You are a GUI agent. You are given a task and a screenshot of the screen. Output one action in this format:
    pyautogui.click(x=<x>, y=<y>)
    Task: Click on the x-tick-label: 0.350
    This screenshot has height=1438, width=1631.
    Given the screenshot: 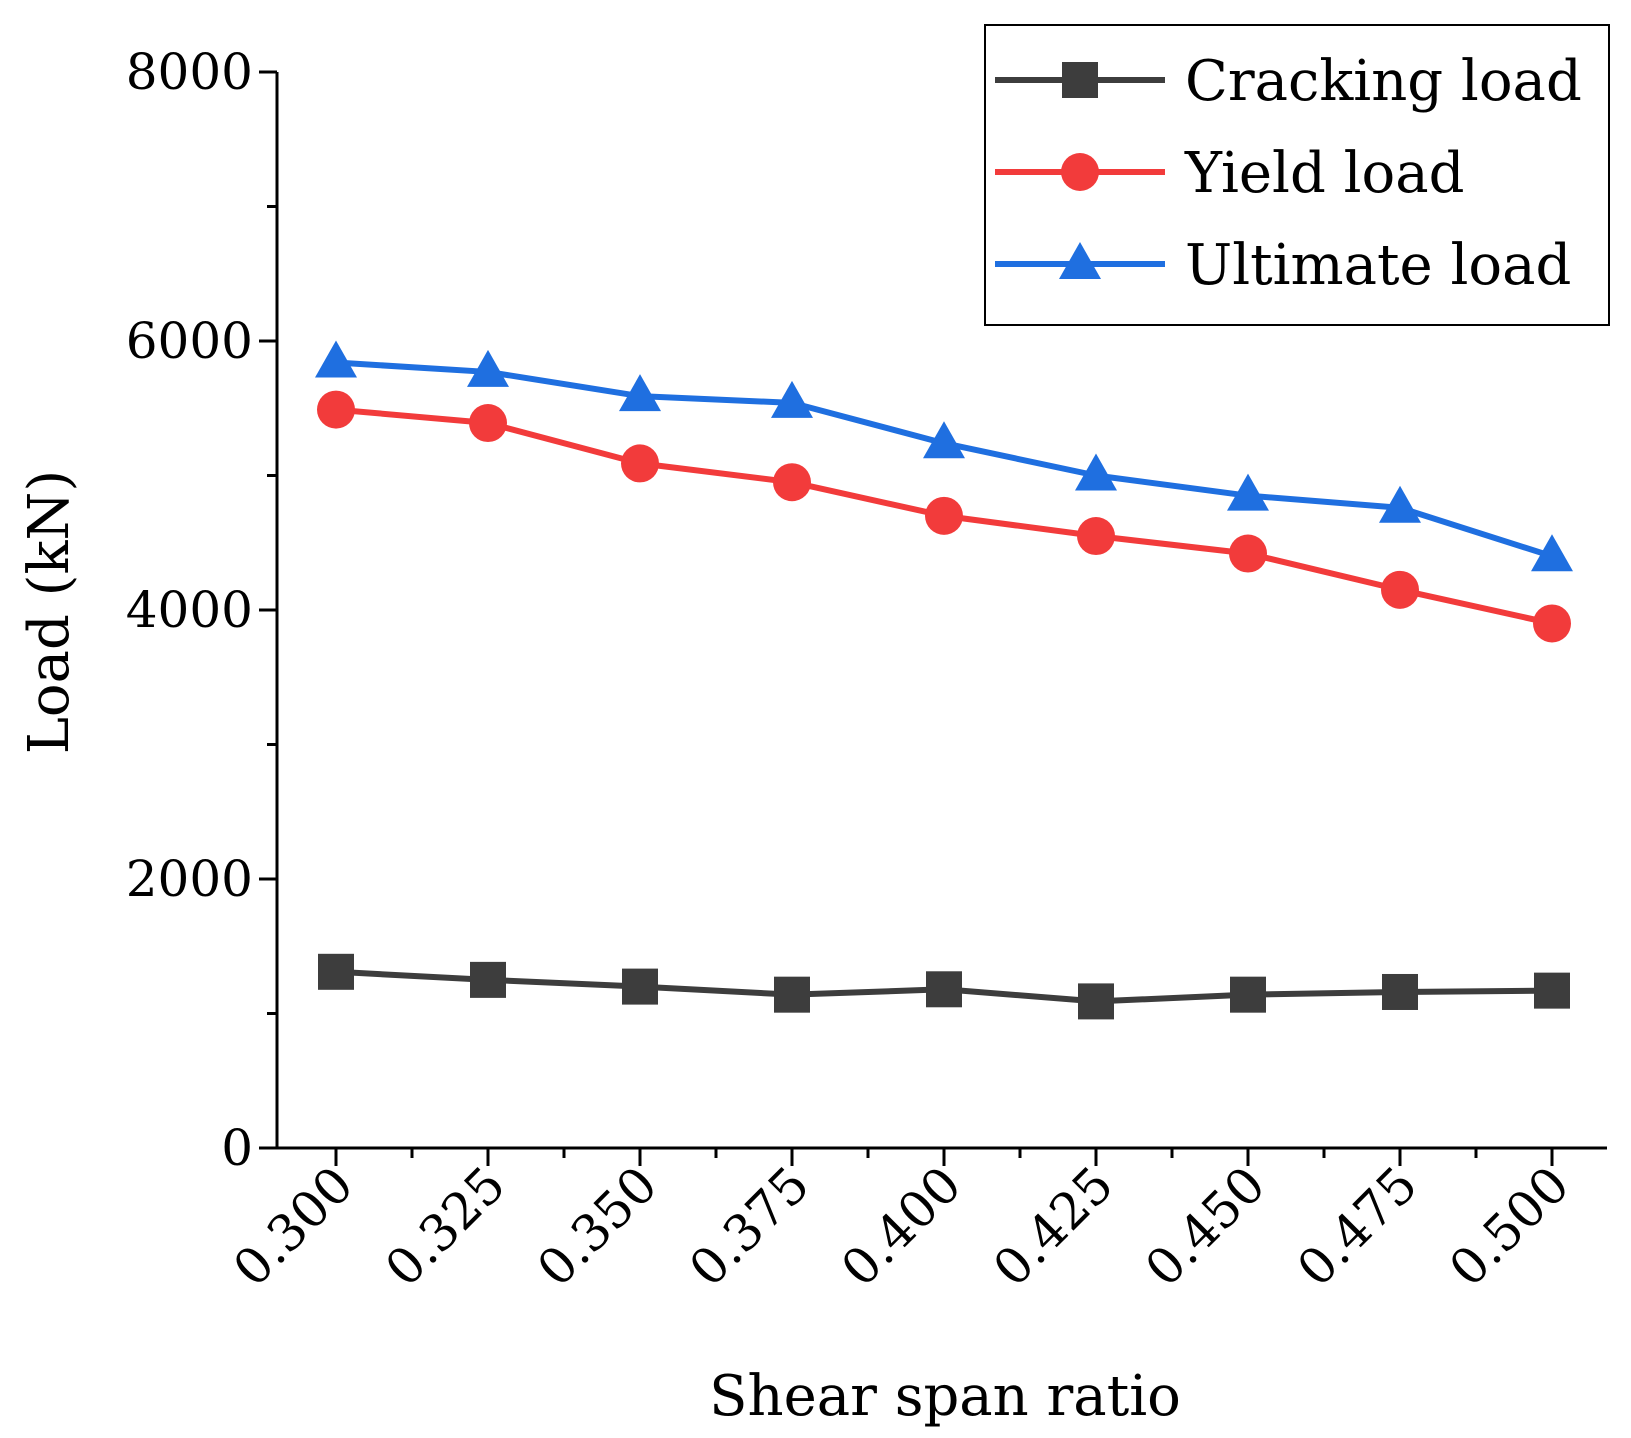 What is the action you would take?
    pyautogui.click(x=597, y=1226)
    